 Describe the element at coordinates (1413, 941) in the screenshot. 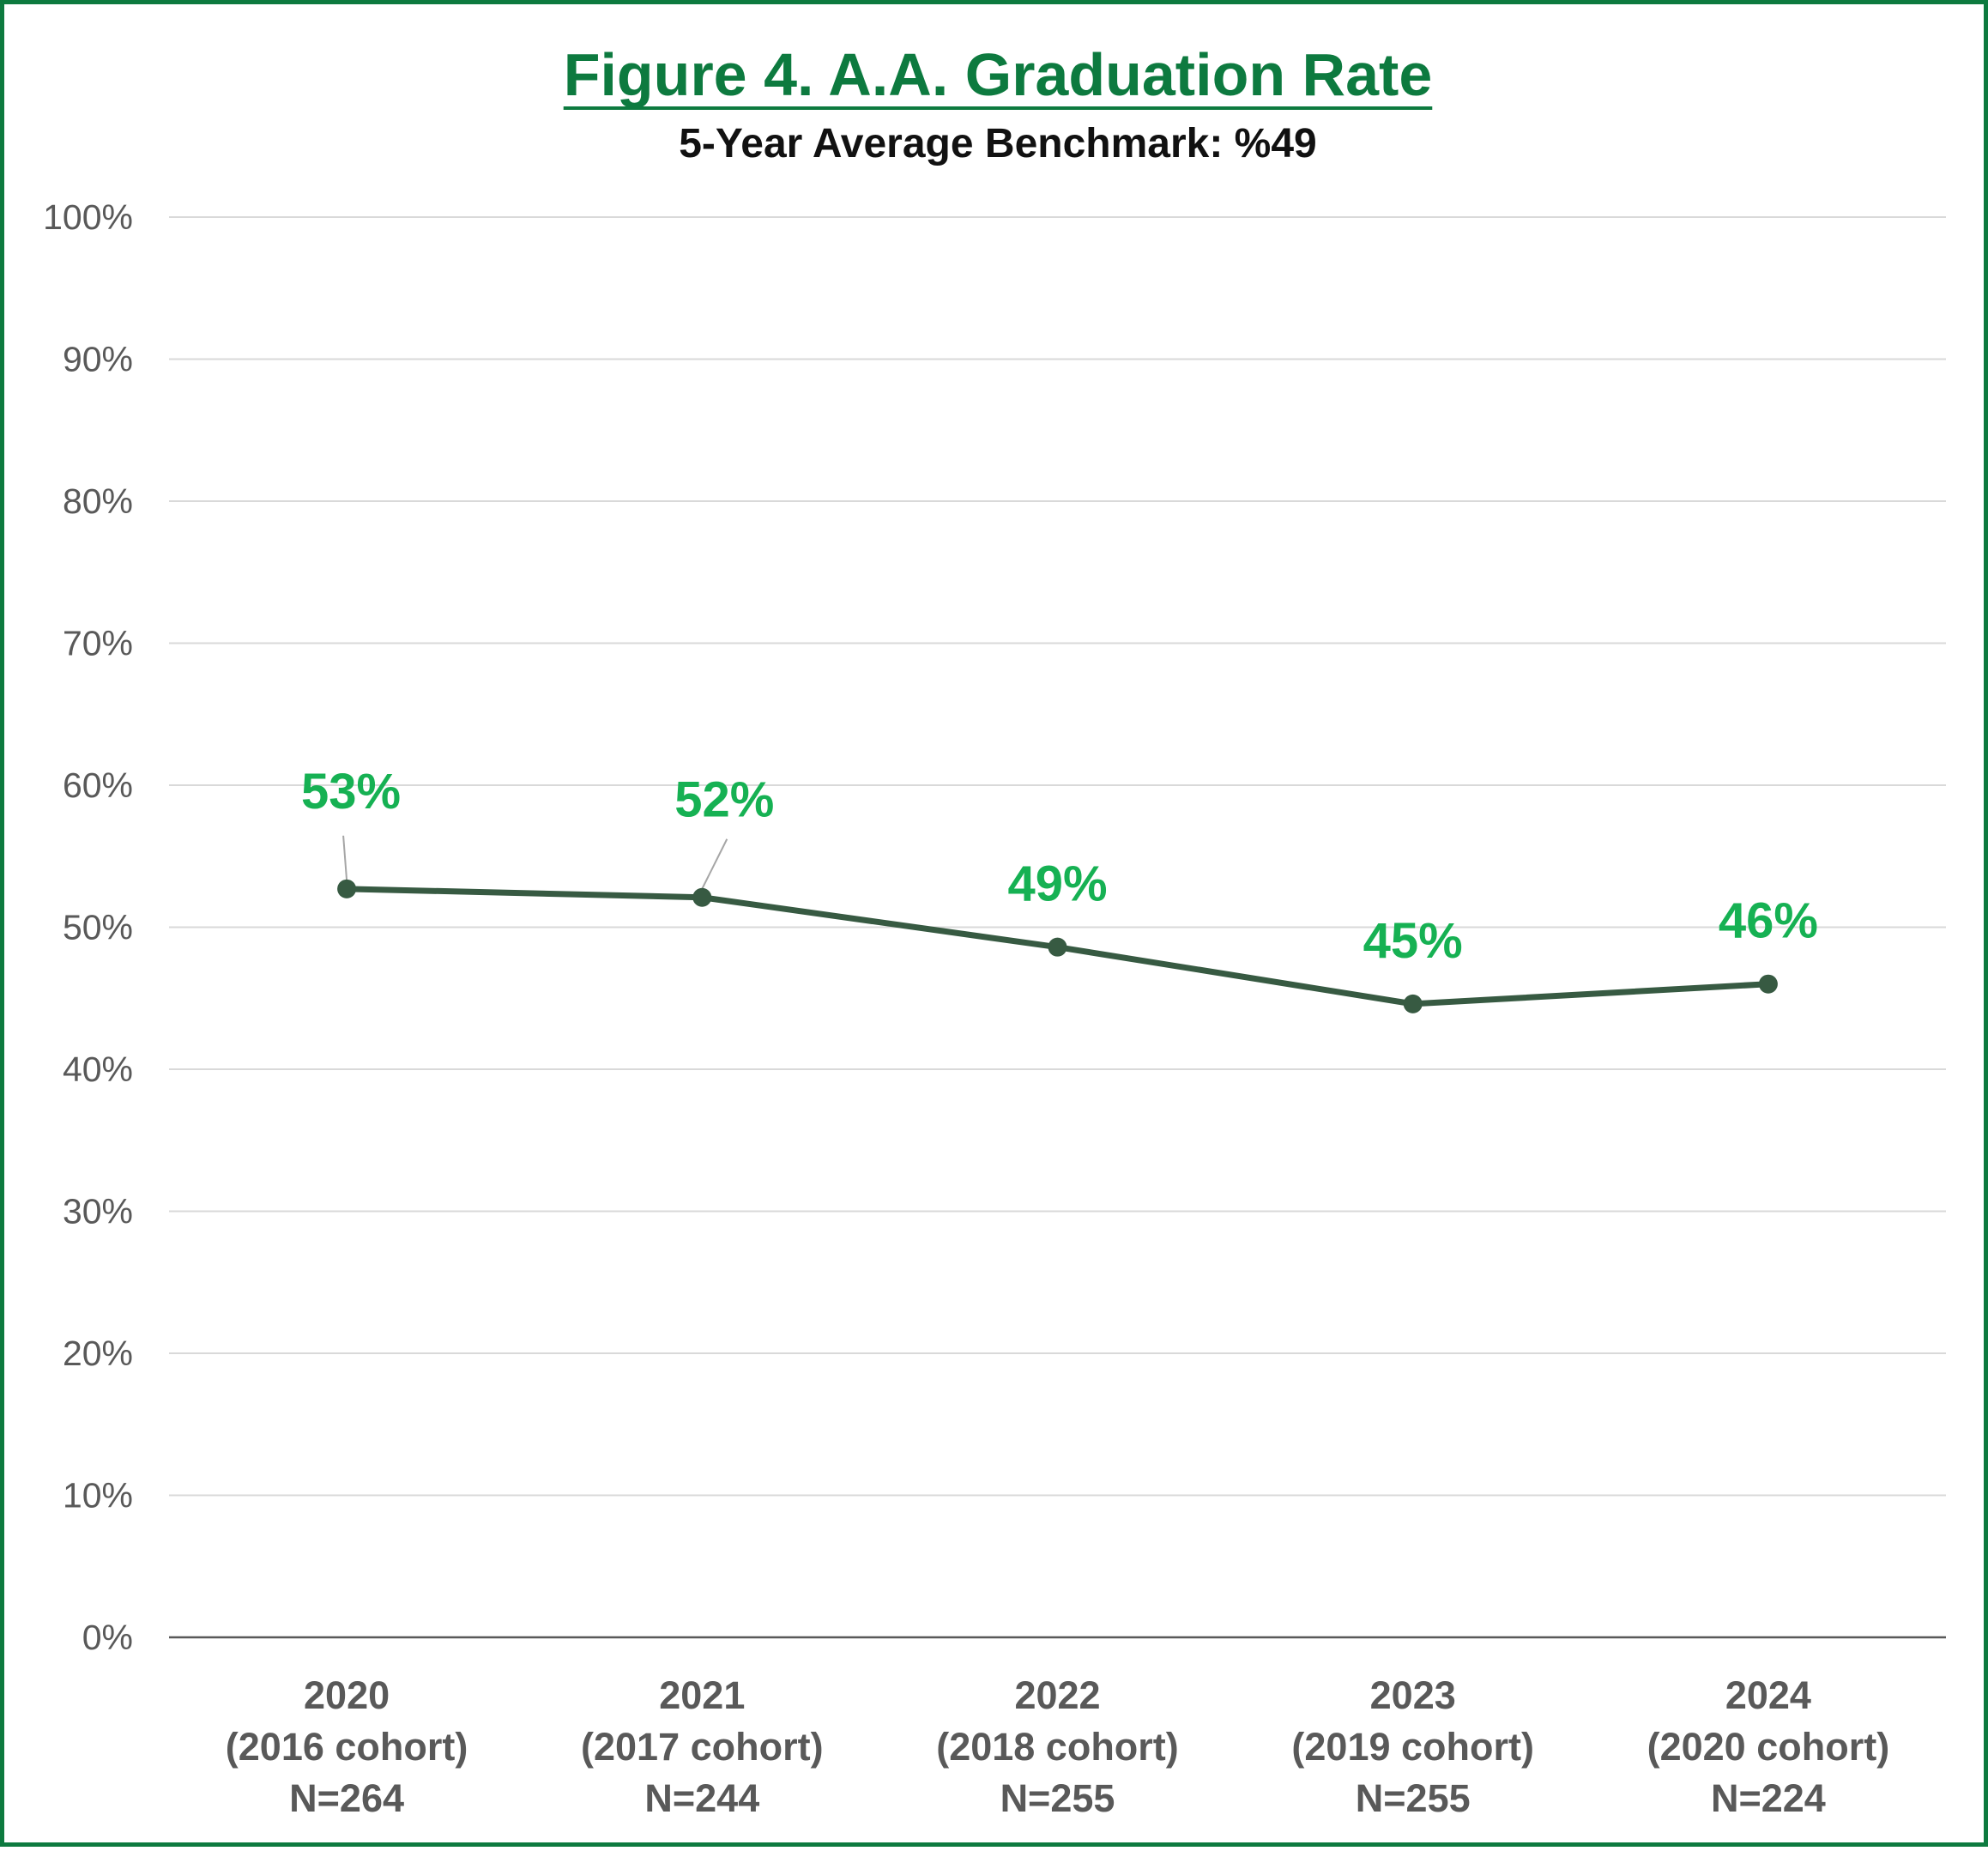

I see `data-label: 45%` at that location.